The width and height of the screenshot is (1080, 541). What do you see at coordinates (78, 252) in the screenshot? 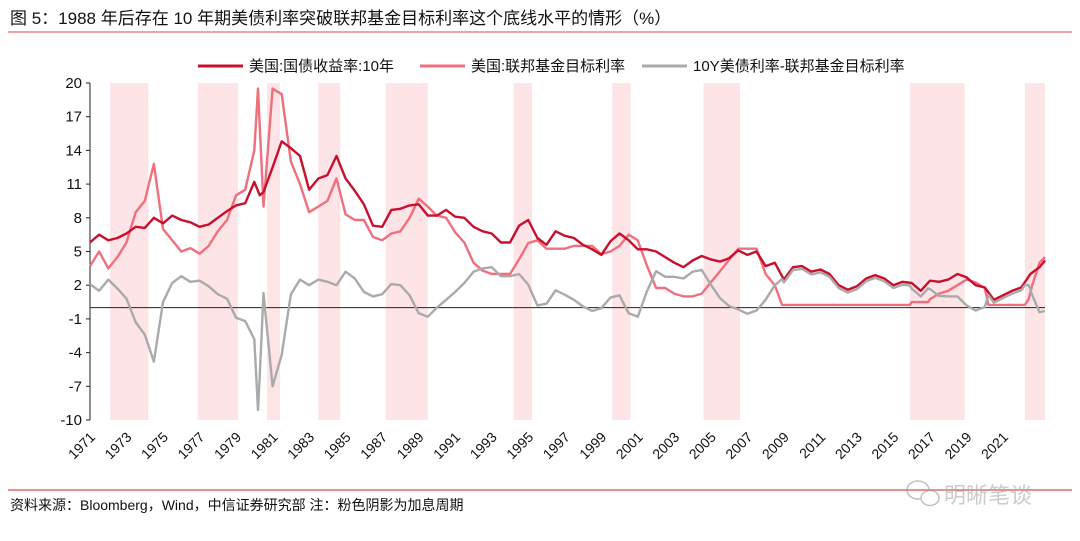
I see `y-tick-label: 5` at bounding box center [78, 252].